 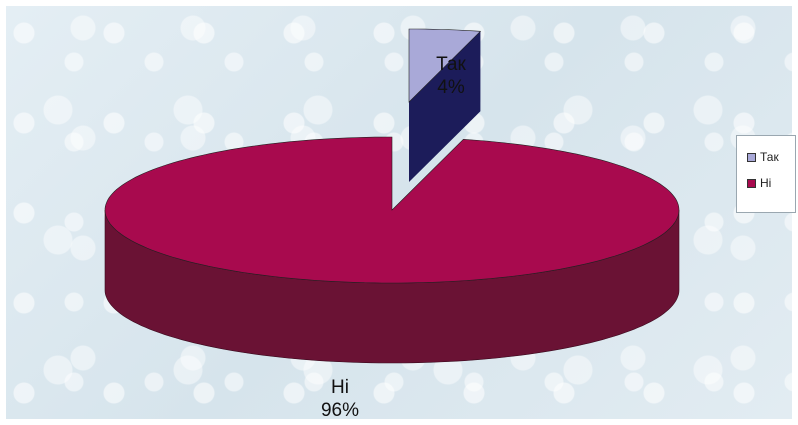 I want to click on data-label-tak-value: 4%, so click(x=451, y=87).